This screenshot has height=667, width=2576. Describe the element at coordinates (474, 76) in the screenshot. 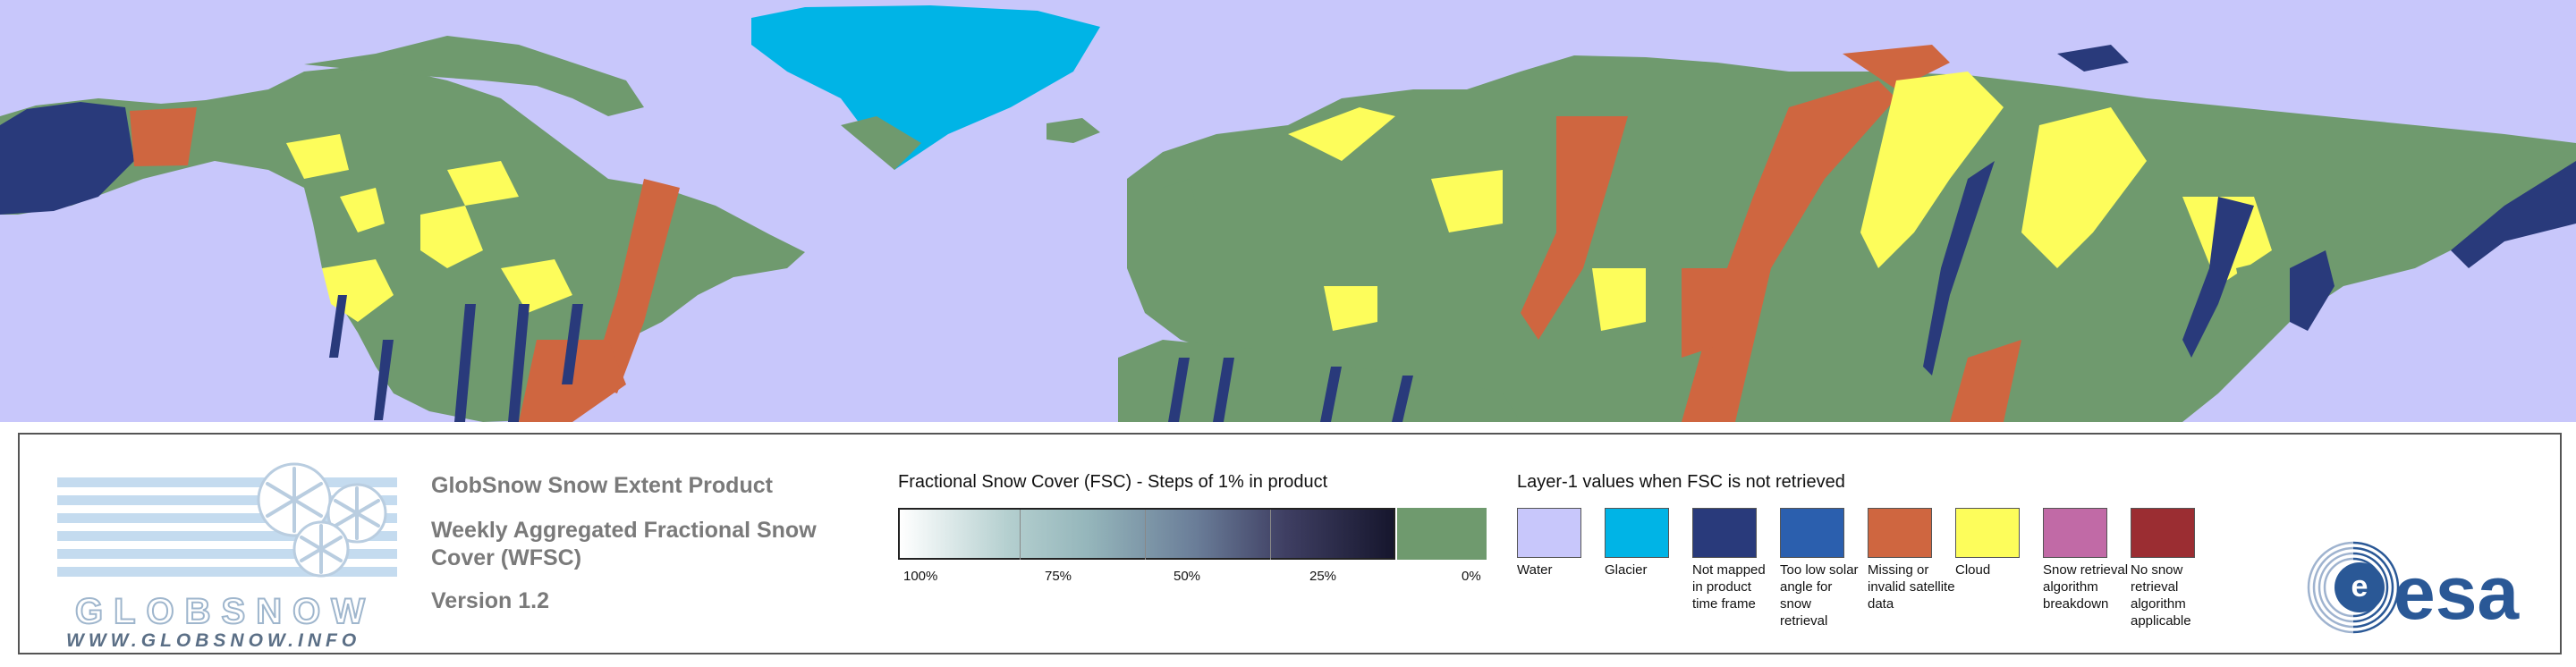

I see `arctic-islands` at that location.